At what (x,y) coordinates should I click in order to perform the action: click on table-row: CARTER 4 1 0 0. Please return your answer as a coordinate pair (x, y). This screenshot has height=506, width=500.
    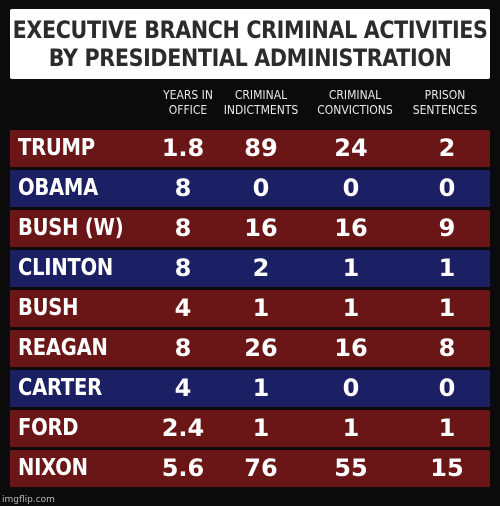
    Looking at the image, I should click on (250, 388).